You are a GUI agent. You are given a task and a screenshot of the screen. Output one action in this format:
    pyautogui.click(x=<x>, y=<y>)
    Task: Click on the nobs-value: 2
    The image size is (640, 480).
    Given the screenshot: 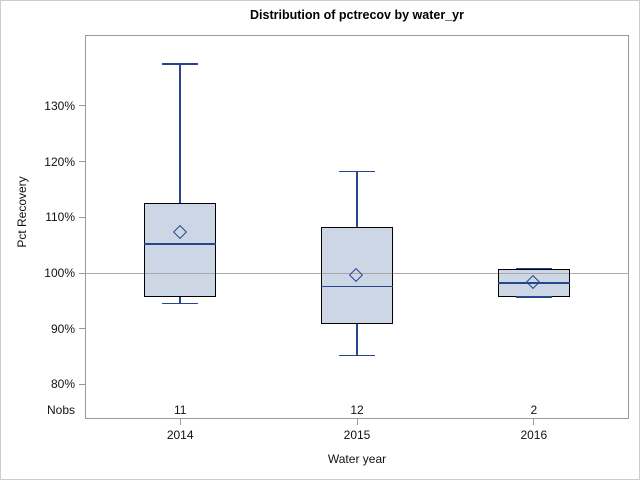 What is the action you would take?
    pyautogui.click(x=534, y=410)
    